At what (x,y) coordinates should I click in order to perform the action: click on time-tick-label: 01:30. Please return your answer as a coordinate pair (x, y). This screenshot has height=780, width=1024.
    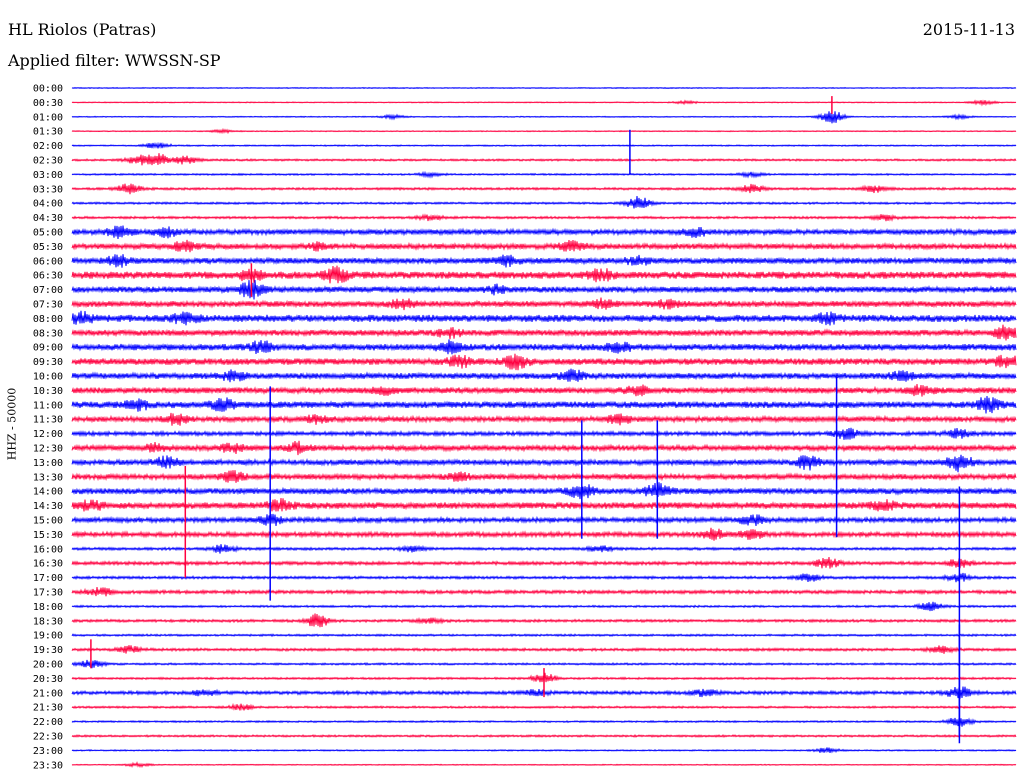
    Looking at the image, I should click on (48, 132).